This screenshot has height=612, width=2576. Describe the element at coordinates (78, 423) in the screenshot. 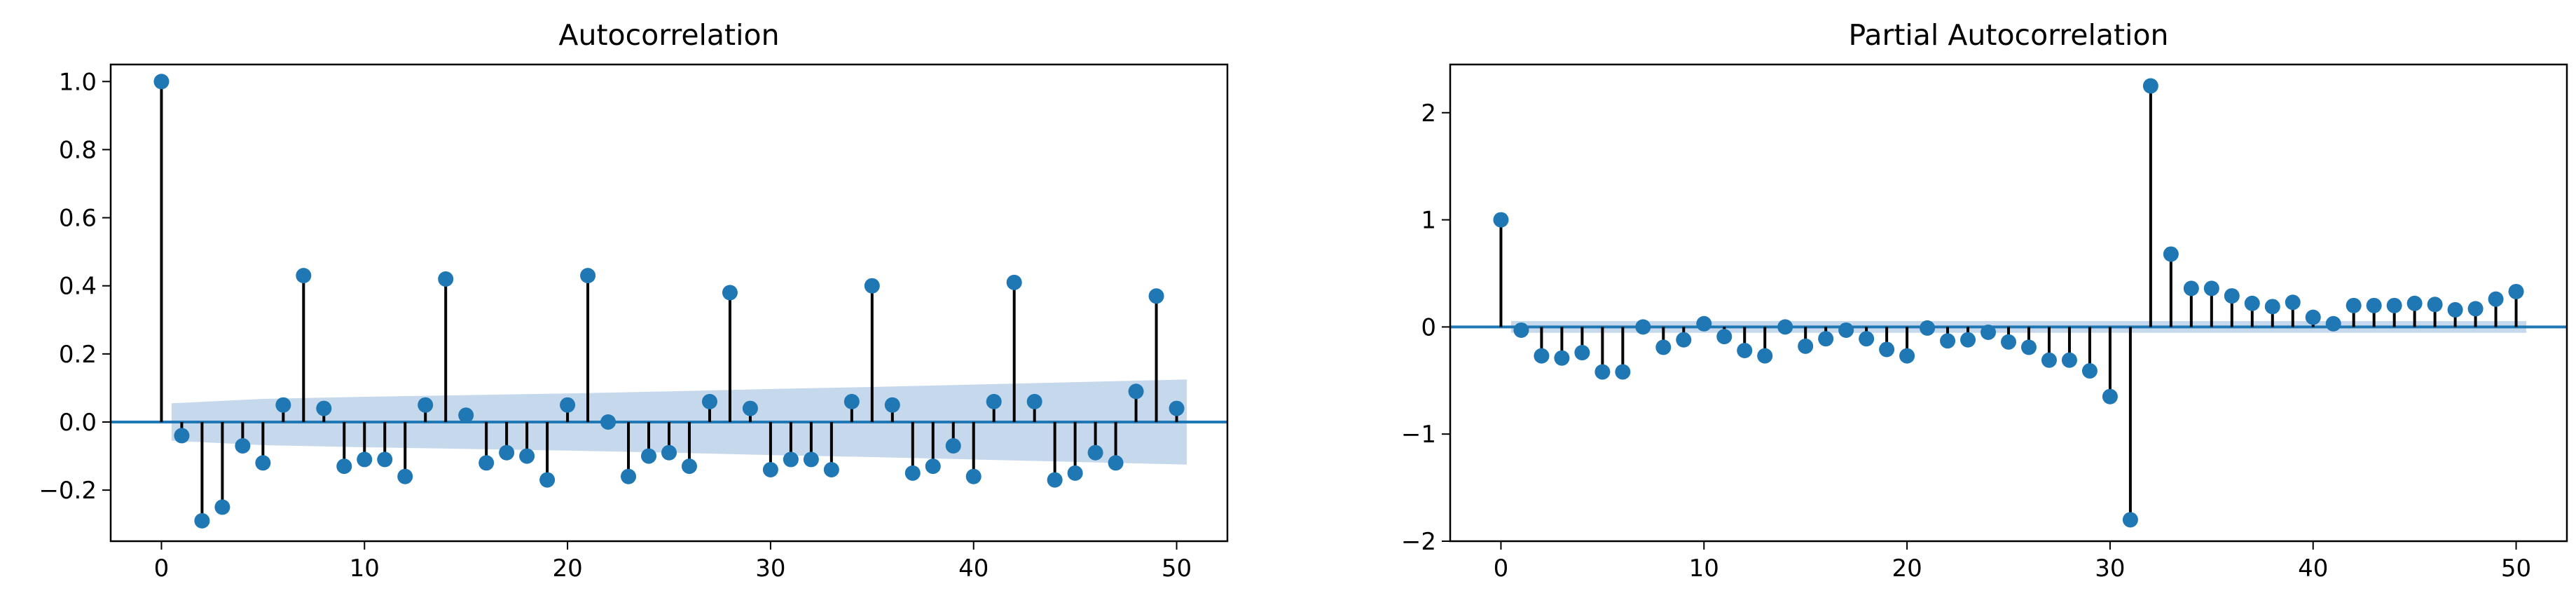

I see `acf-ytick-label: 0.0` at that location.